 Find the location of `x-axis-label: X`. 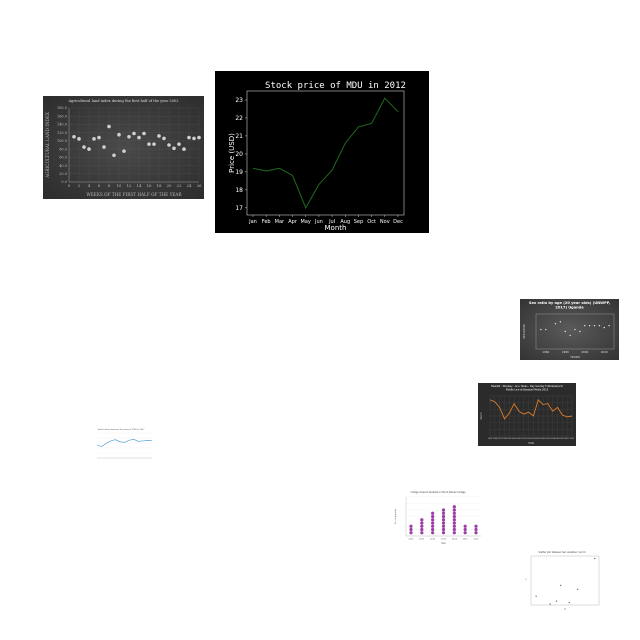

x-axis-label: X is located at coordinates (565, 609).